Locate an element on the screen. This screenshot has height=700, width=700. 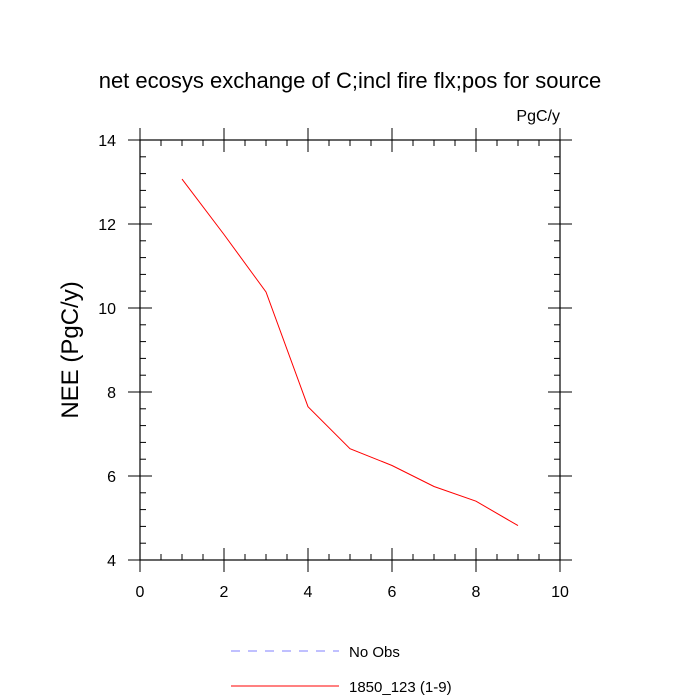
y-tick-label: 14 is located at coordinates (107, 141).